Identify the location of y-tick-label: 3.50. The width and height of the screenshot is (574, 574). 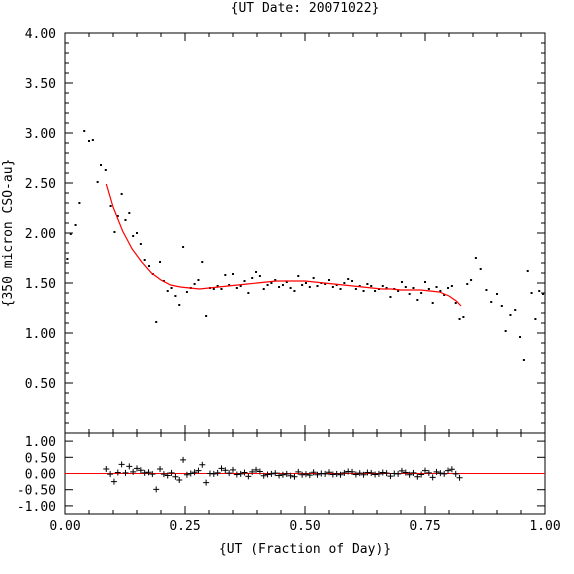
(40, 84).